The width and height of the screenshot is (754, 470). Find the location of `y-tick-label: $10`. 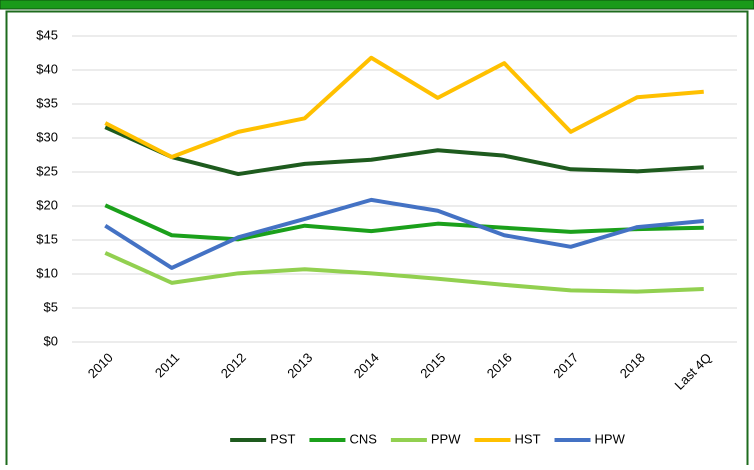

y-tick-label: $10 is located at coordinates (47, 272).